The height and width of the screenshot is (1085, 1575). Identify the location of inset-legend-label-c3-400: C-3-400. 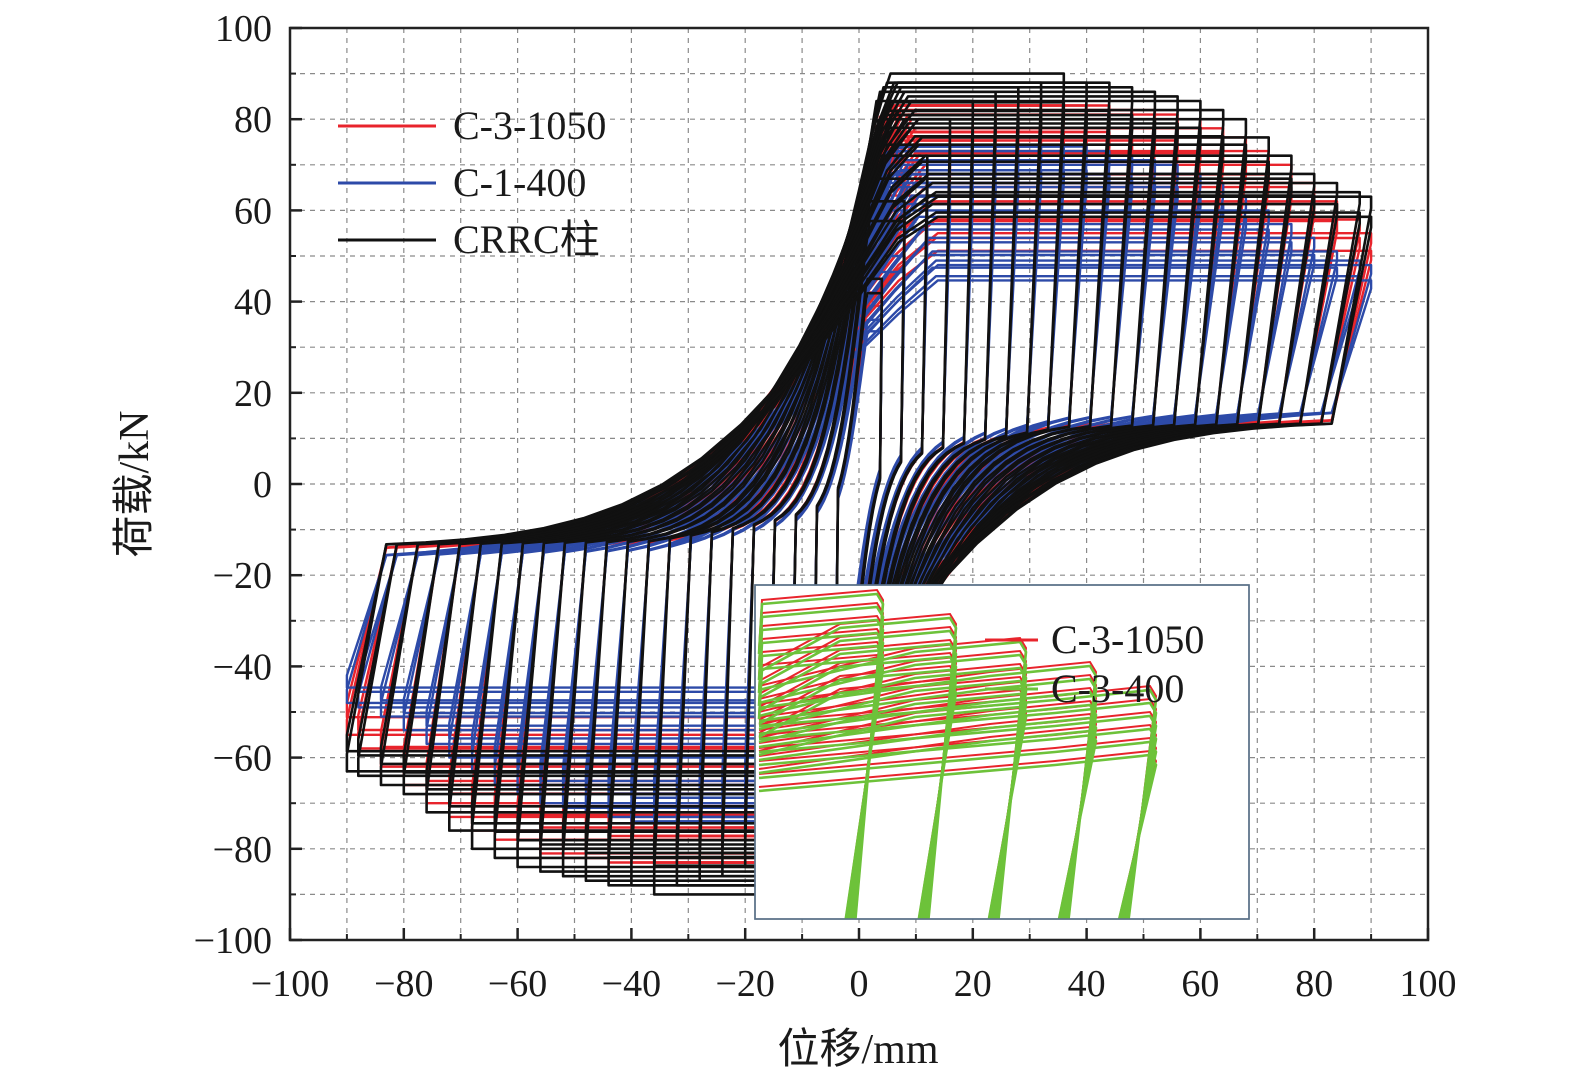
(1117, 688).